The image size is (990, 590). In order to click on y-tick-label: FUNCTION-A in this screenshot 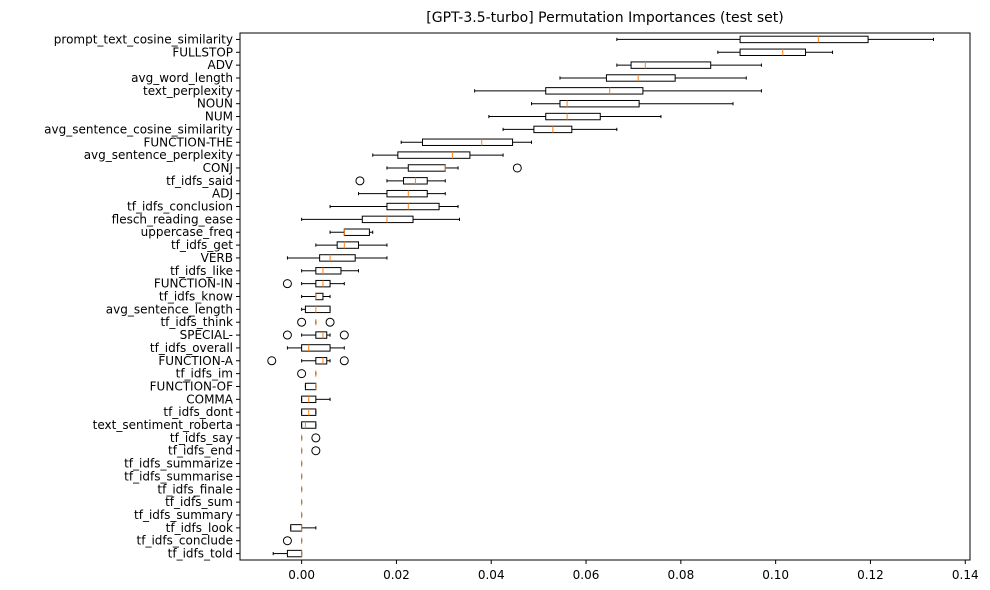, I will do `click(195, 361)`.